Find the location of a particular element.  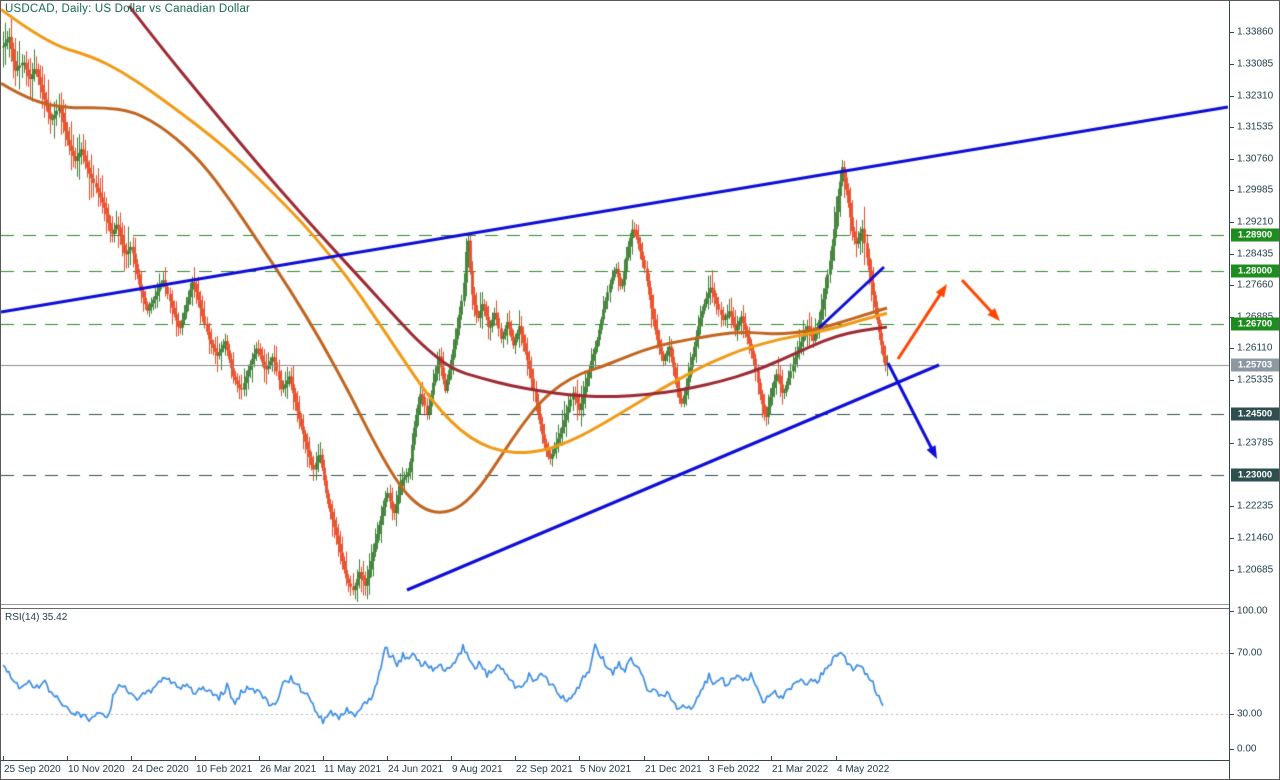

time-tick-label: 21 Mar 2022 is located at coordinates (800, 769).